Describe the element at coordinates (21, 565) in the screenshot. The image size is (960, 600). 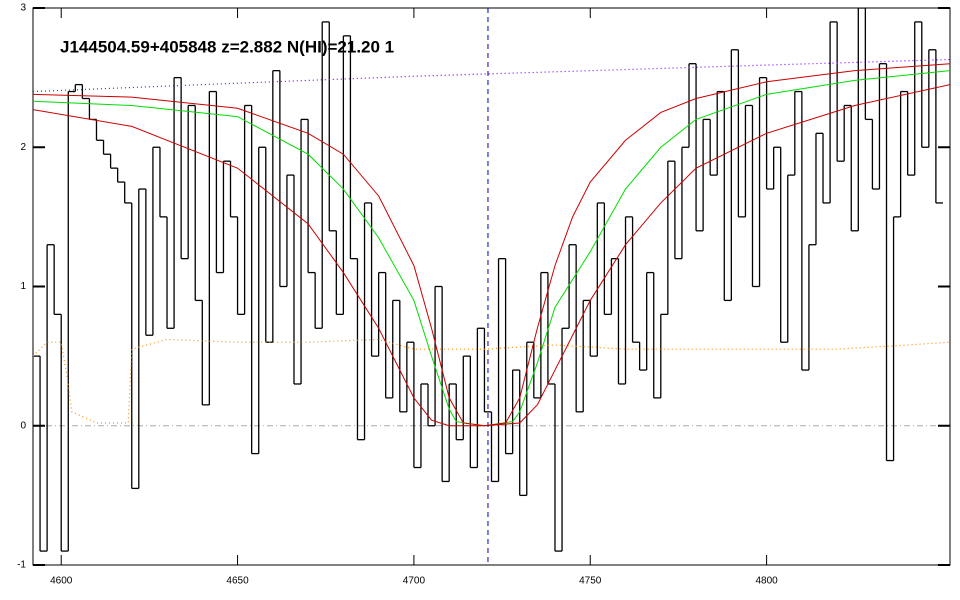
I see `y-tick-label: -1` at that location.